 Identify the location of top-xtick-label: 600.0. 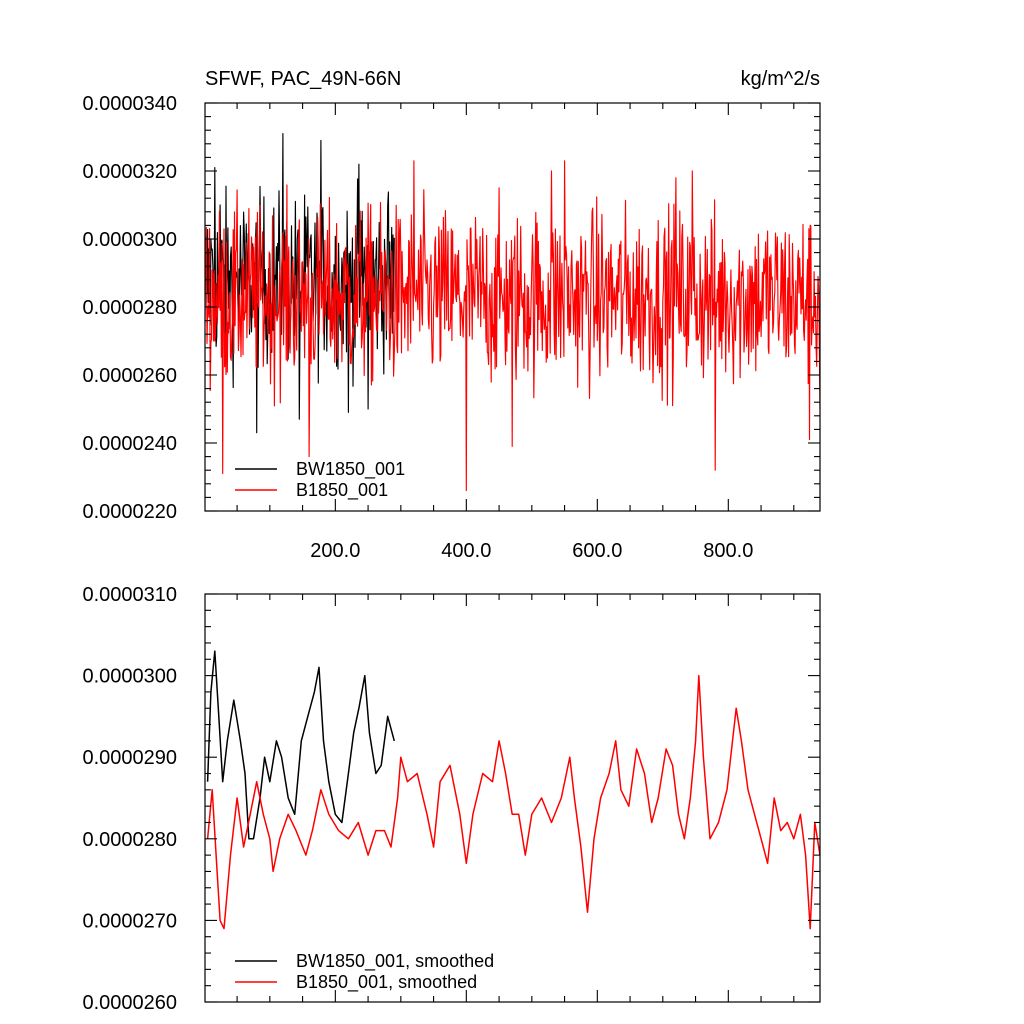
(597, 551).